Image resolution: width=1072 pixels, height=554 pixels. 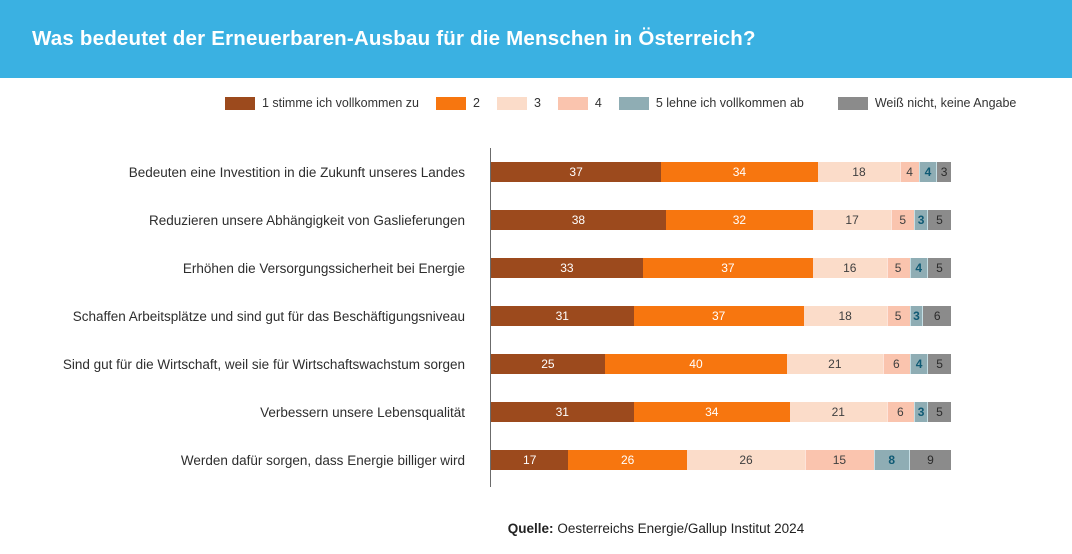 What do you see at coordinates (340, 103) in the screenshot?
I see `legend-label: 1 stimme ich vollkommen zu` at bounding box center [340, 103].